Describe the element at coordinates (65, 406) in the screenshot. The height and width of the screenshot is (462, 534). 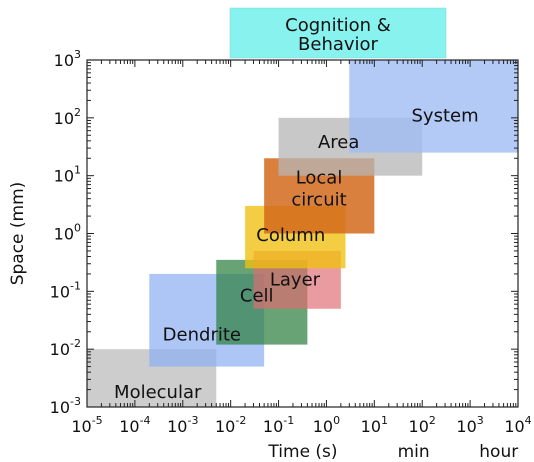
I see `y-tick-label: 10⁻³` at that location.